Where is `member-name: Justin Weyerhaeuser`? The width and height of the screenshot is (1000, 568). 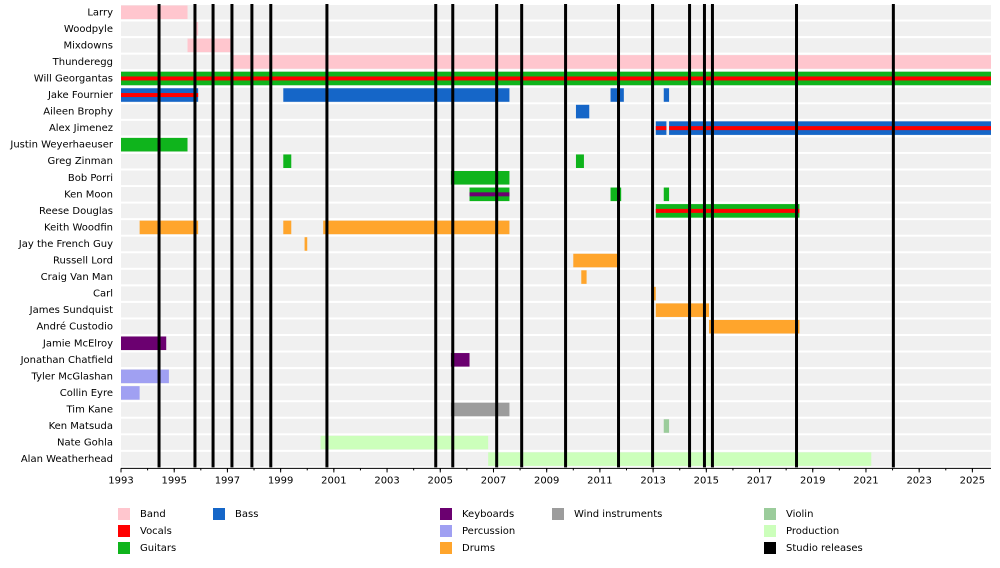 member-name: Justin Weyerhaeuser is located at coordinates (61, 145).